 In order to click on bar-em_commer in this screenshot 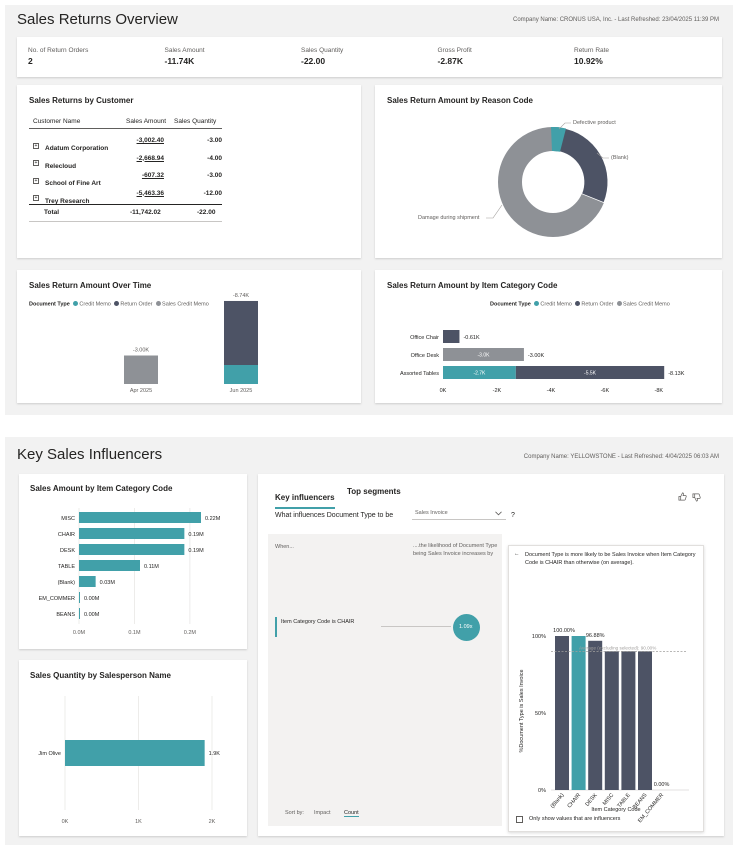, I will do `click(79, 597)`.